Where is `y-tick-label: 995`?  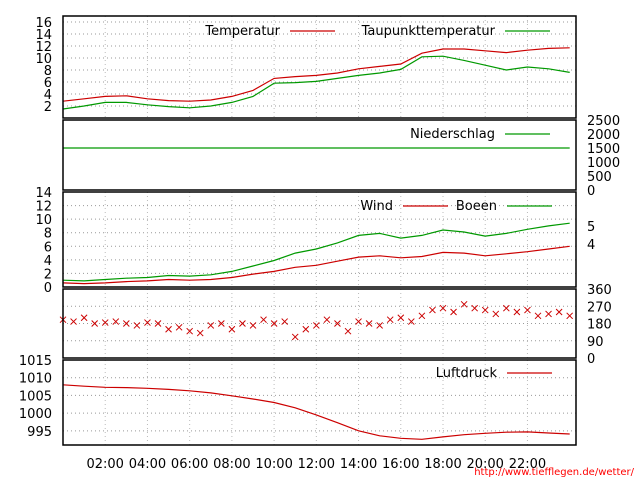 y-tick-label: 995 is located at coordinates (39, 432).